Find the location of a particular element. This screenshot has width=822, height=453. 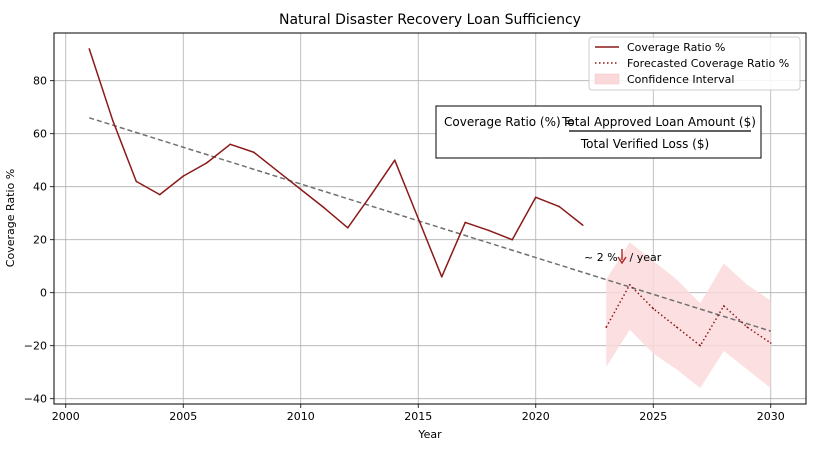

x-tick-label: 2015 is located at coordinates (418, 416).